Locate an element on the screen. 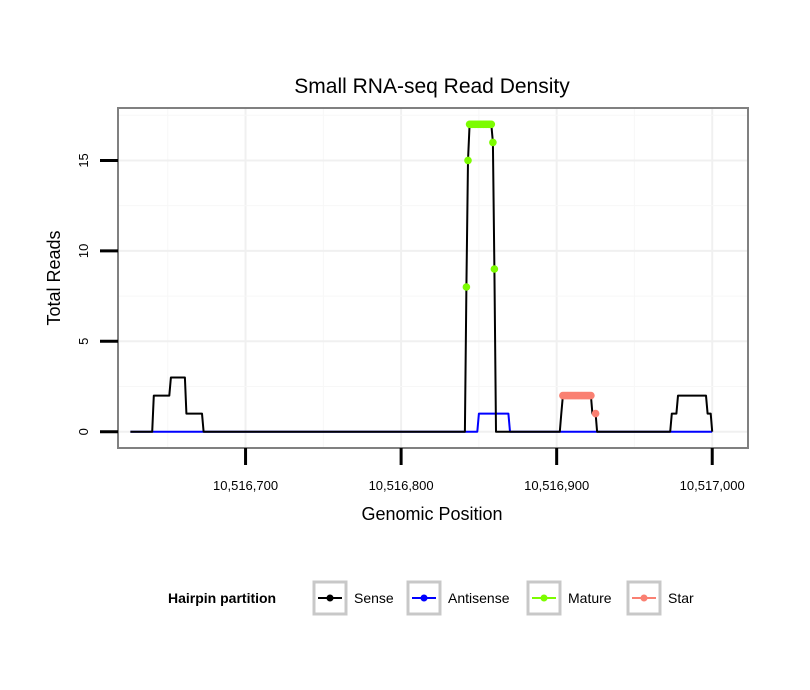 The image size is (810, 690). legend-label-antisense: Antisense is located at coordinates (479, 598).